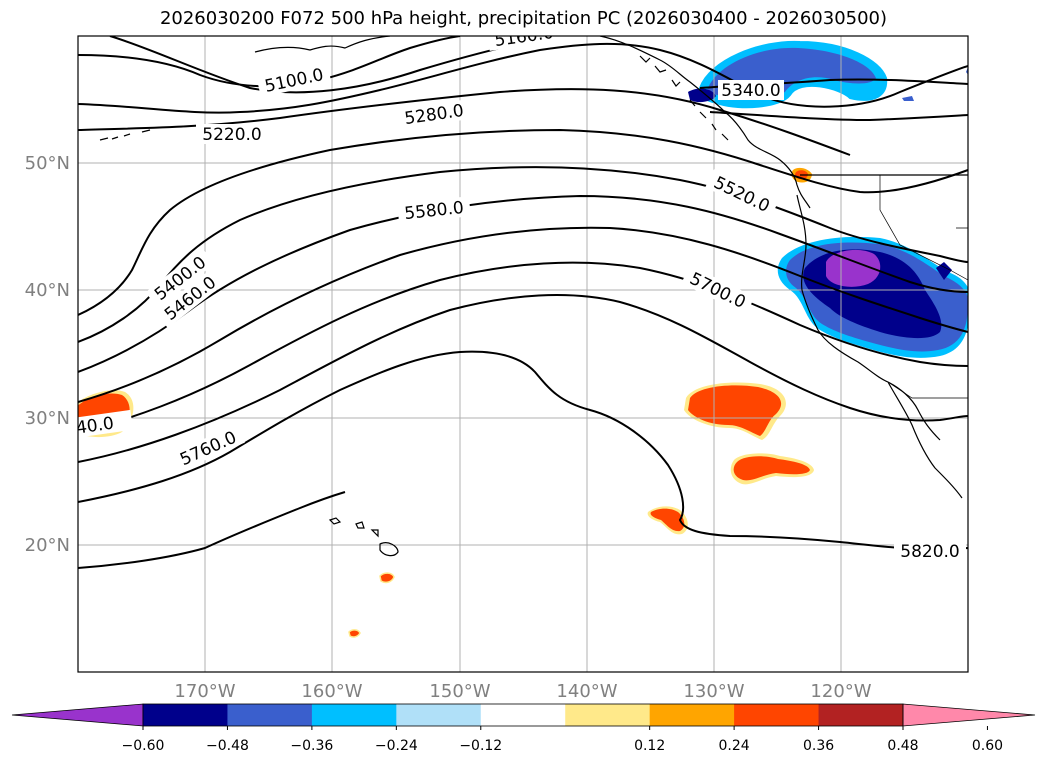 This screenshot has width=1047, height=765. What do you see at coordinates (649, 746) in the screenshot?
I see `colorbar-tick-label: 0.12` at bounding box center [649, 746].